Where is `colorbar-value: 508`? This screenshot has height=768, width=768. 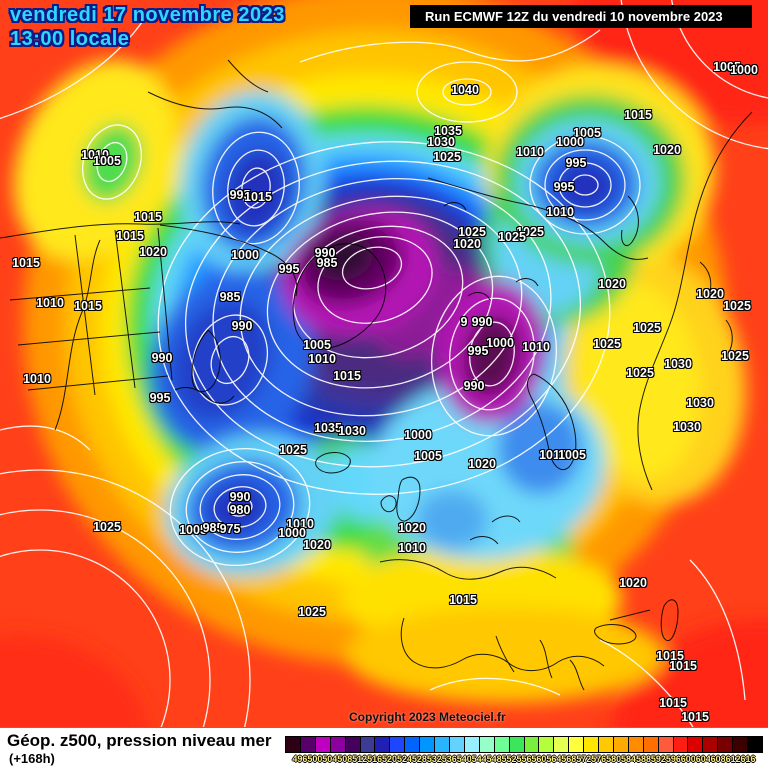
colorbar-value: 508 is located at coordinates (345, 759).